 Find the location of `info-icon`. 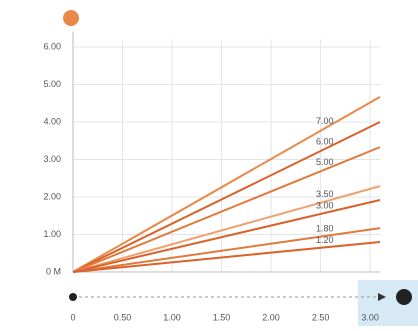

info-icon is located at coordinates (404, 297).